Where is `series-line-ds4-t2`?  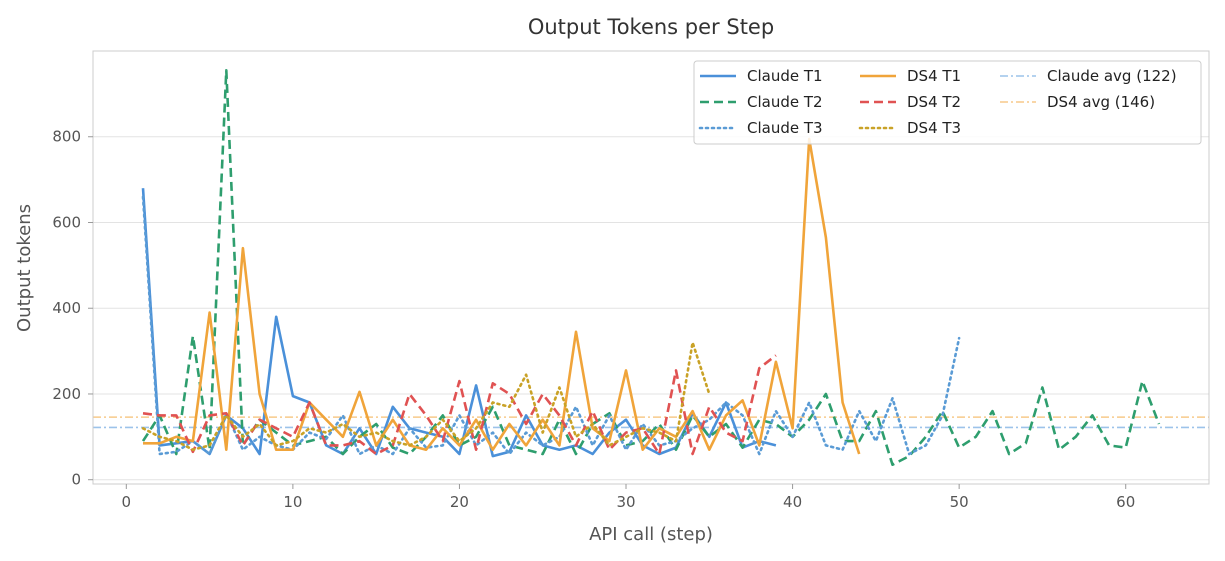 series-line-ds4-t2 is located at coordinates (459, 405).